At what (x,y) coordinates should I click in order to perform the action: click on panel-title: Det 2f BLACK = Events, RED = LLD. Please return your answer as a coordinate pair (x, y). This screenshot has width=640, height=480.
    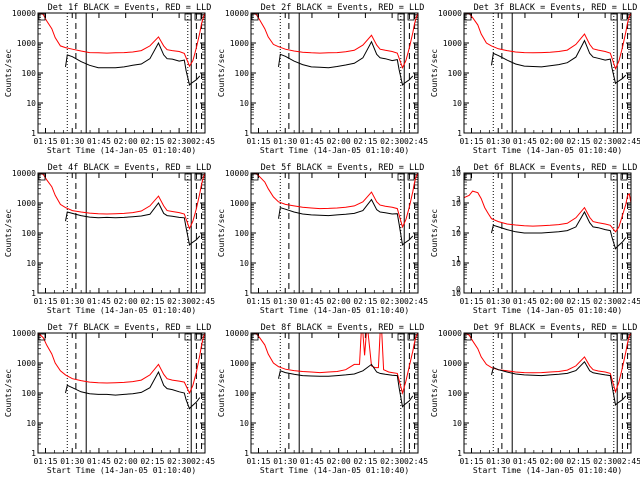
    Looking at the image, I should click on (343, 8).